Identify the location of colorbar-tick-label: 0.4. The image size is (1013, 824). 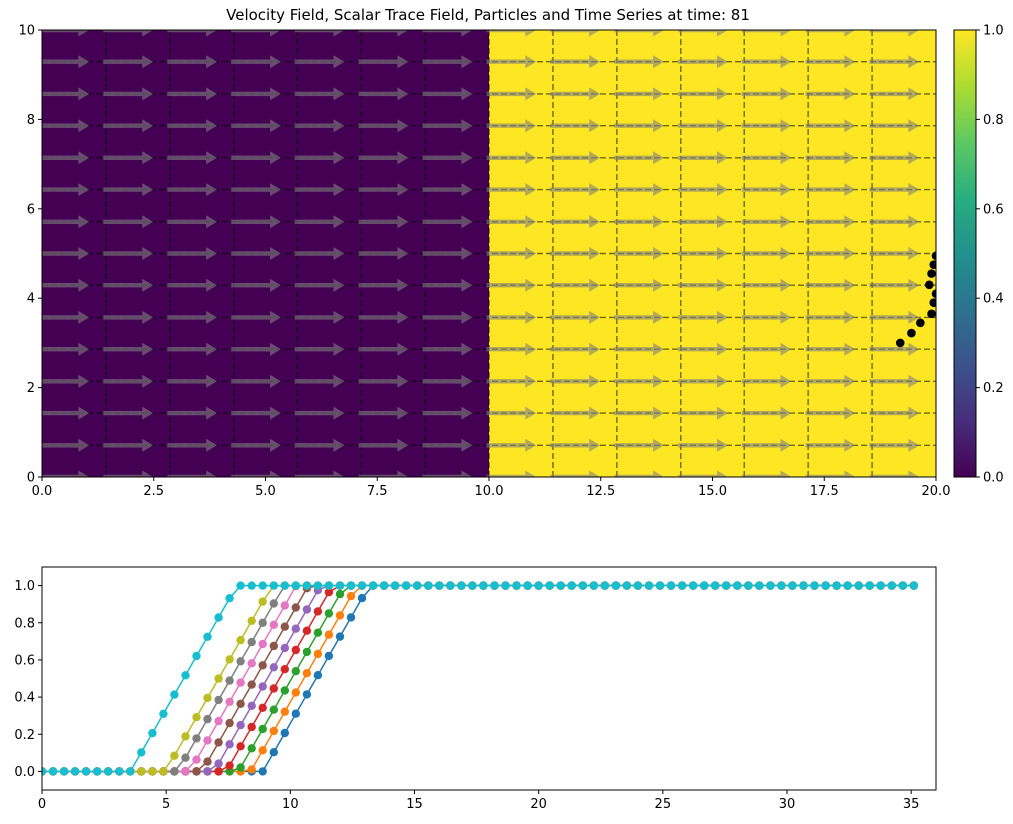
(993, 299).